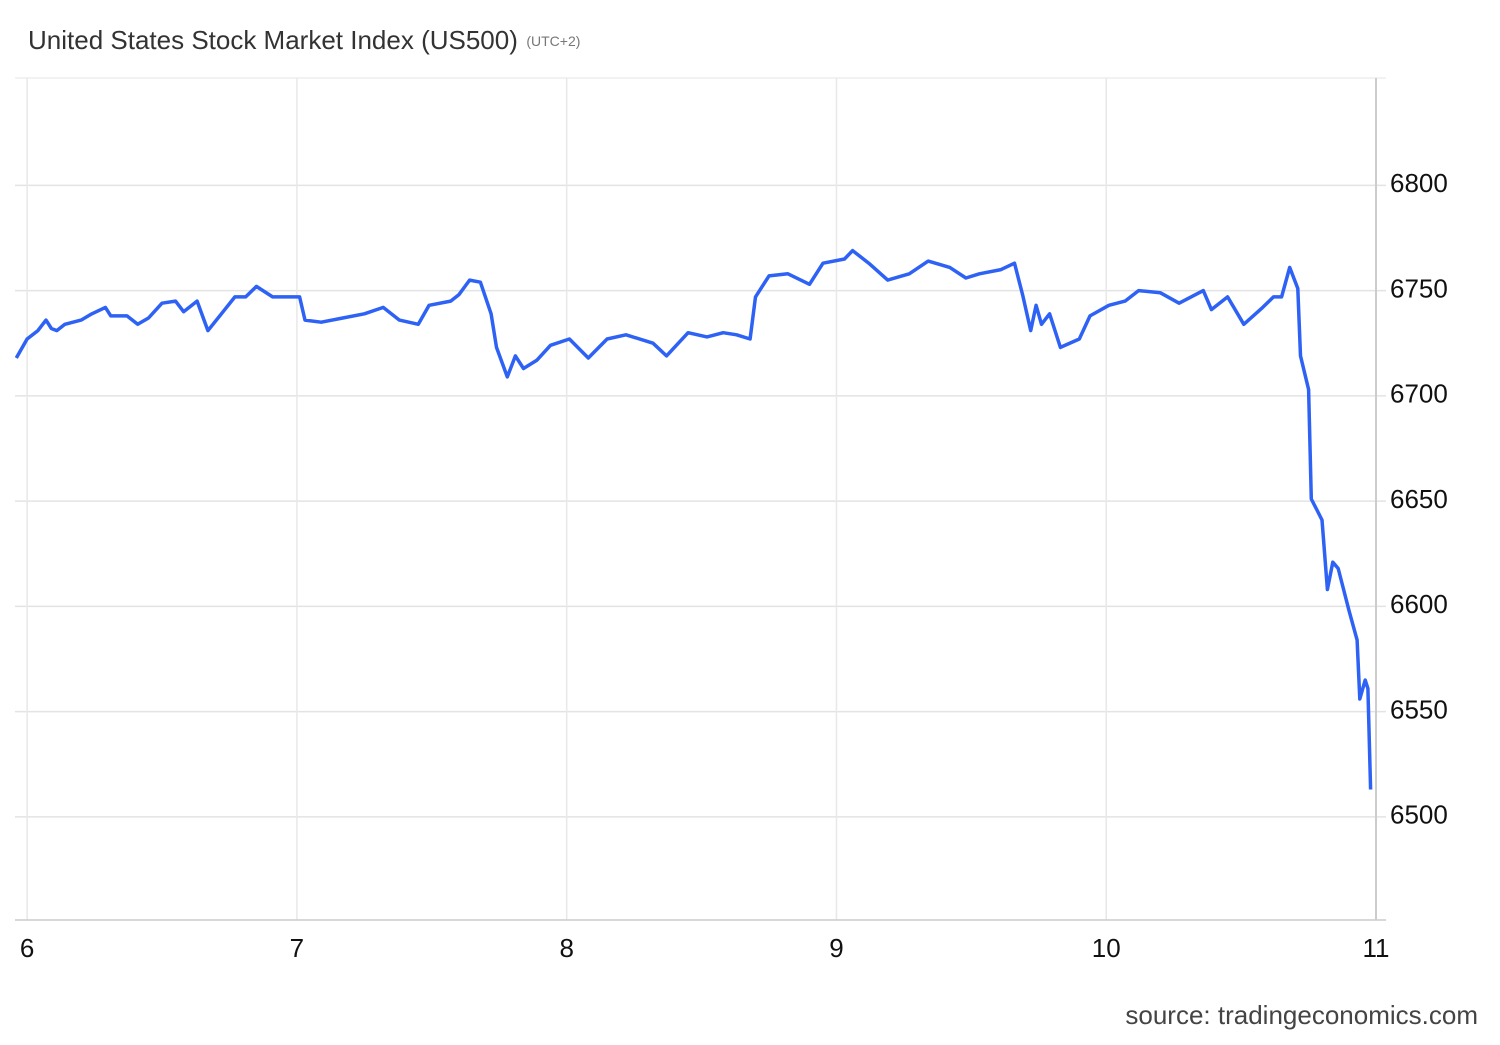  I want to click on x-tick-label: 7, so click(297, 948).